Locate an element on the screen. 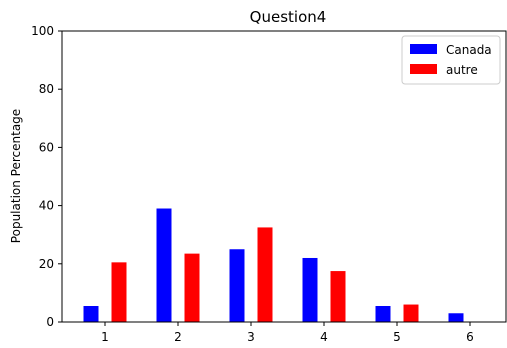 The height and width of the screenshot is (348, 507). y-tick-label-20: 20 is located at coordinates (46, 264).